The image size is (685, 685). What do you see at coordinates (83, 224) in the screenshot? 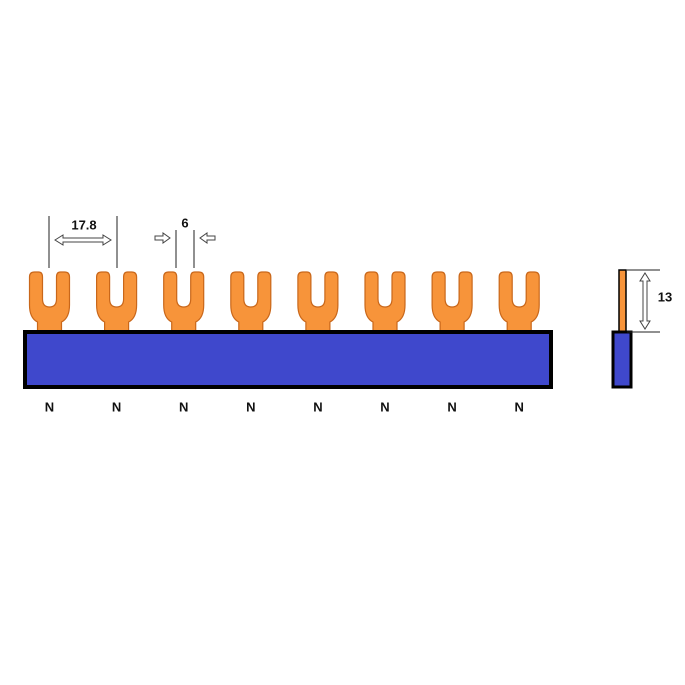
I see `pitch-label: 17.8` at bounding box center [83, 224].